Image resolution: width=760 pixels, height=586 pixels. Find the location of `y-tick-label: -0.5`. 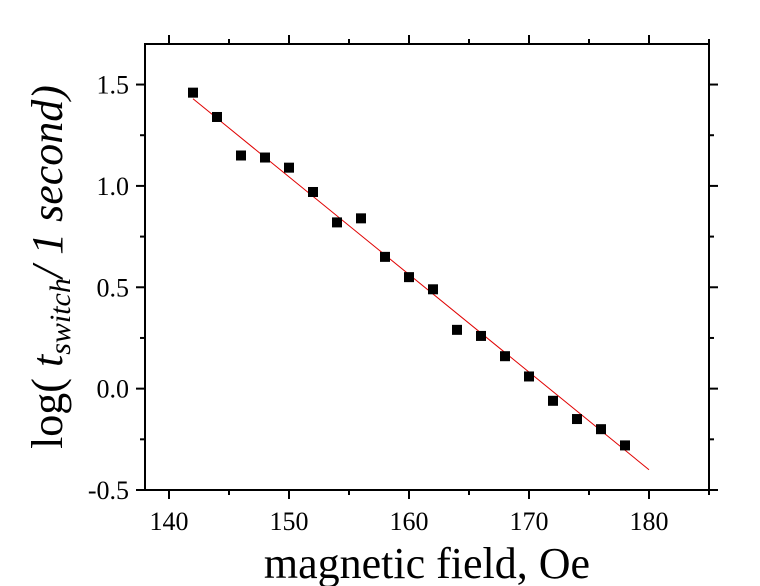

y-tick-label: -0.5 is located at coordinates (108, 490).